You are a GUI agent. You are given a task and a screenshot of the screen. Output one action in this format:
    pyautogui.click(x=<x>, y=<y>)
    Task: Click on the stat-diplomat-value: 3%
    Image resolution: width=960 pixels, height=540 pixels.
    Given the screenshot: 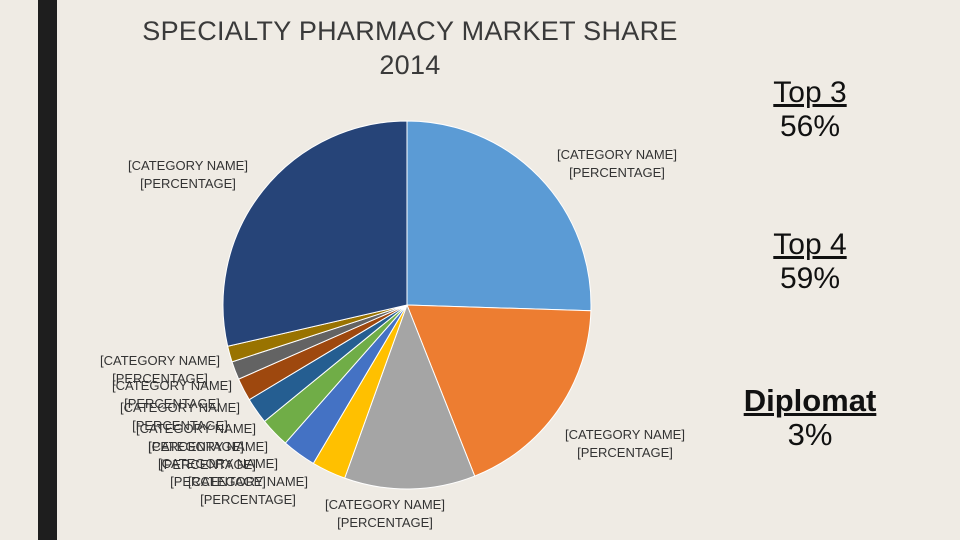 What is the action you would take?
    pyautogui.click(x=810, y=434)
    